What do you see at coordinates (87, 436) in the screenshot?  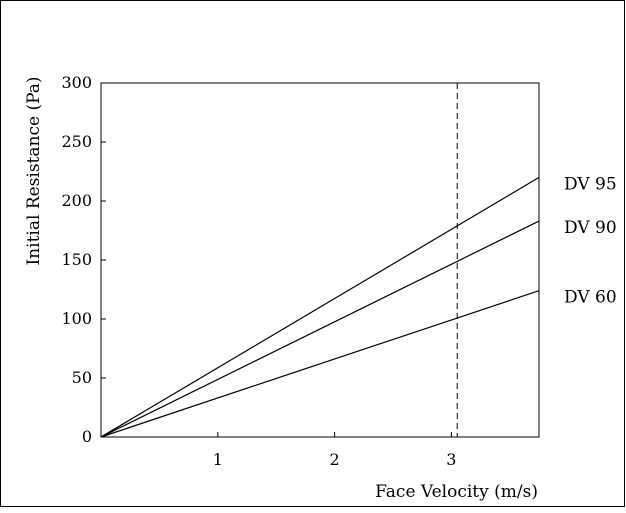 I see `y-tick-label: 0` at bounding box center [87, 436].